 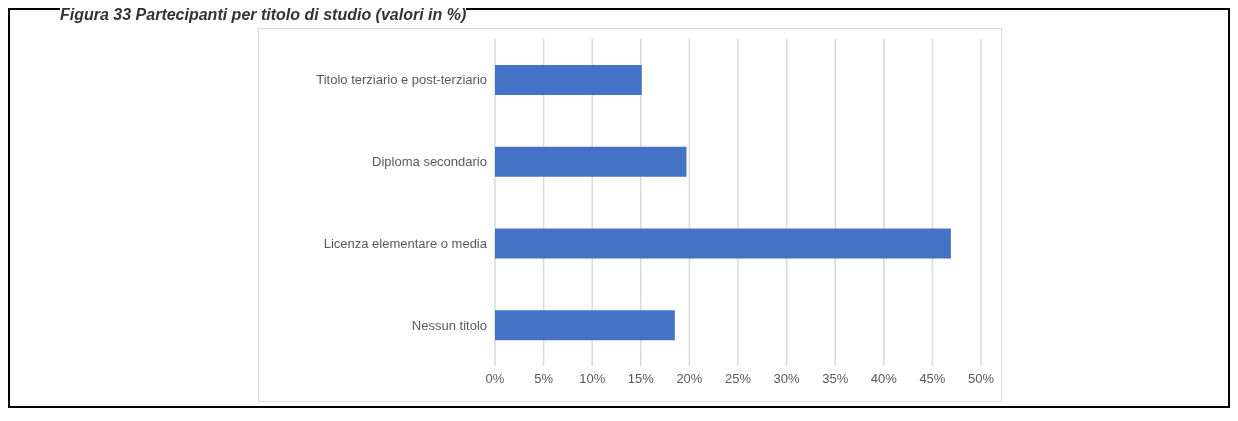 What do you see at coordinates (932, 379) in the screenshot?
I see `x-tick-label: 45%` at bounding box center [932, 379].